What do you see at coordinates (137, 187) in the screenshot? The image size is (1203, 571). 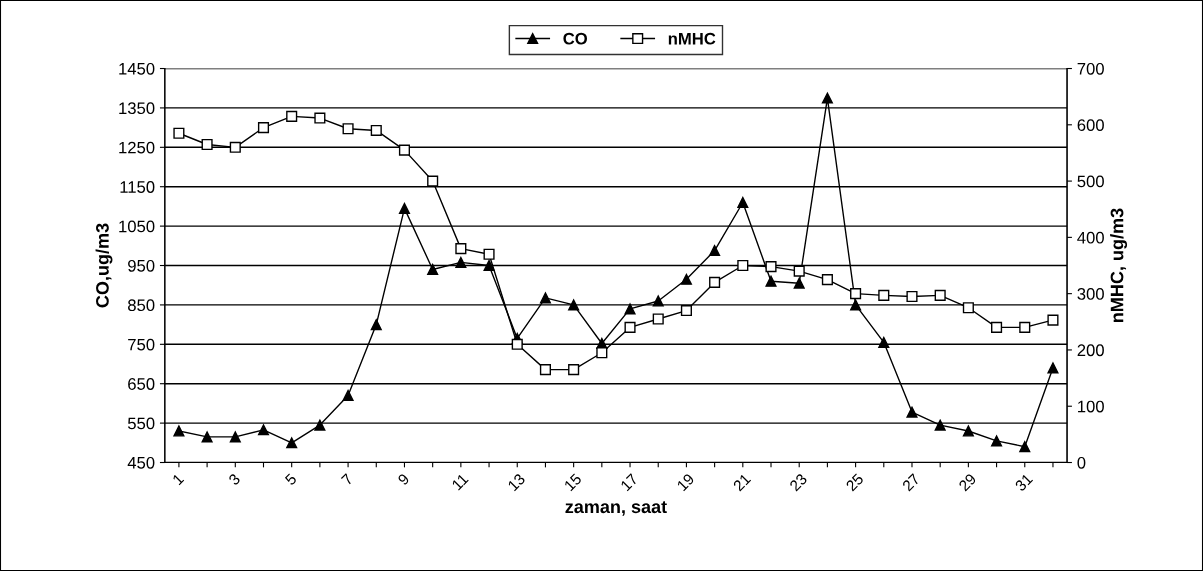 I see `y-tick-label: 1150` at bounding box center [137, 187].